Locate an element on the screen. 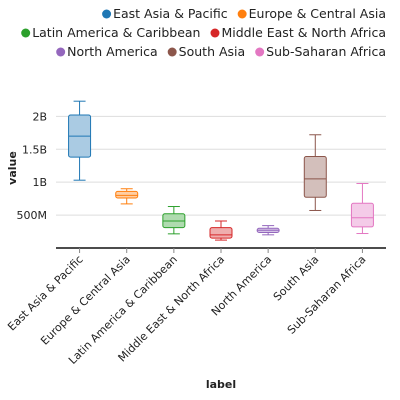  x-tick-label: Sub-Saharan Africa is located at coordinates (327, 295).